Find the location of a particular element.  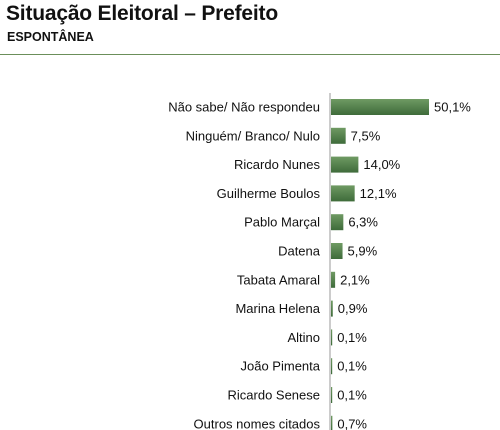

category-label: Não sabe/ Não respondeu is located at coordinates (244, 107).